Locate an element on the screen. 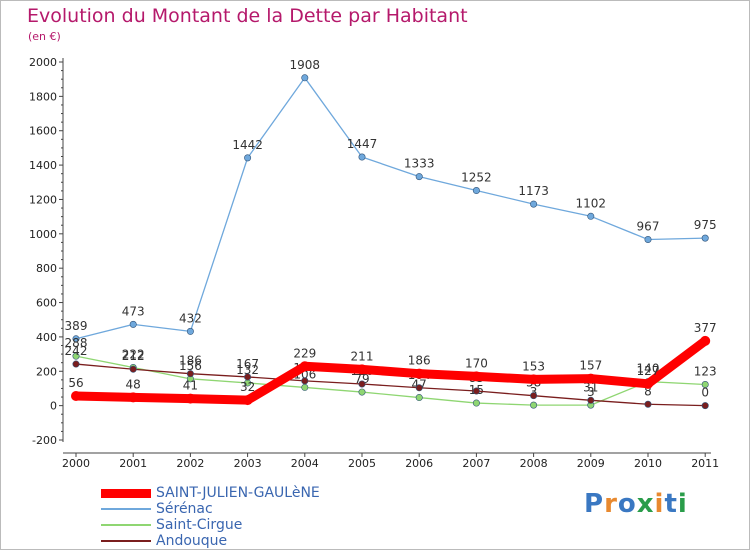 This screenshot has width=750, height=550. x-tick-label: 2005 is located at coordinates (362, 463).